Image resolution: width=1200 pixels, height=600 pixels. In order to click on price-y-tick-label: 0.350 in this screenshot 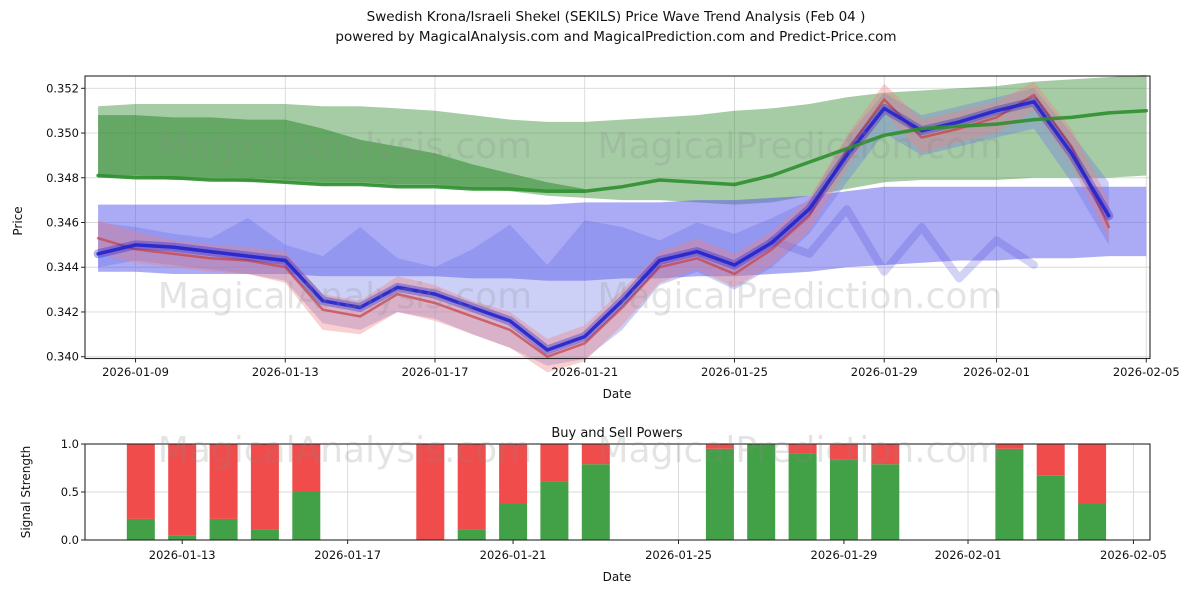, I will do `click(62, 133)`.